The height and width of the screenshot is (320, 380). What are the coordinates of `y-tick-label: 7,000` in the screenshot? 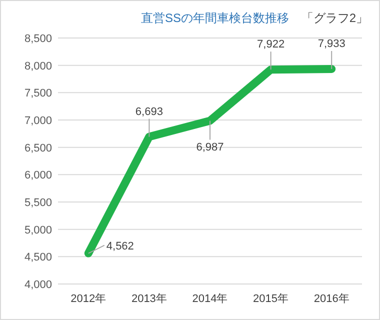 It's located at (38, 121).